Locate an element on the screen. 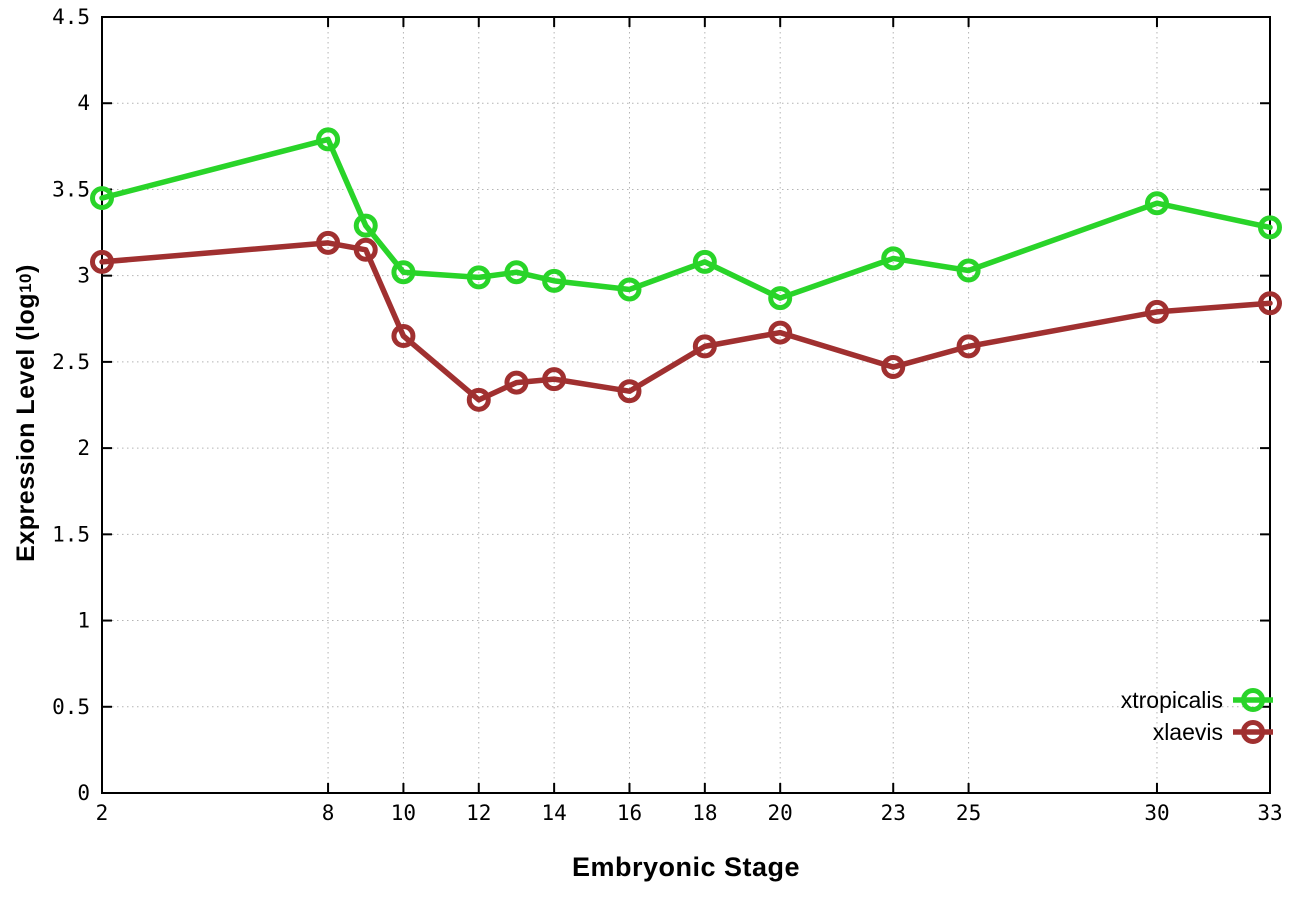 This screenshot has width=1296, height=907. legend: xtropicalis xlaevis is located at coordinates (1197, 716).